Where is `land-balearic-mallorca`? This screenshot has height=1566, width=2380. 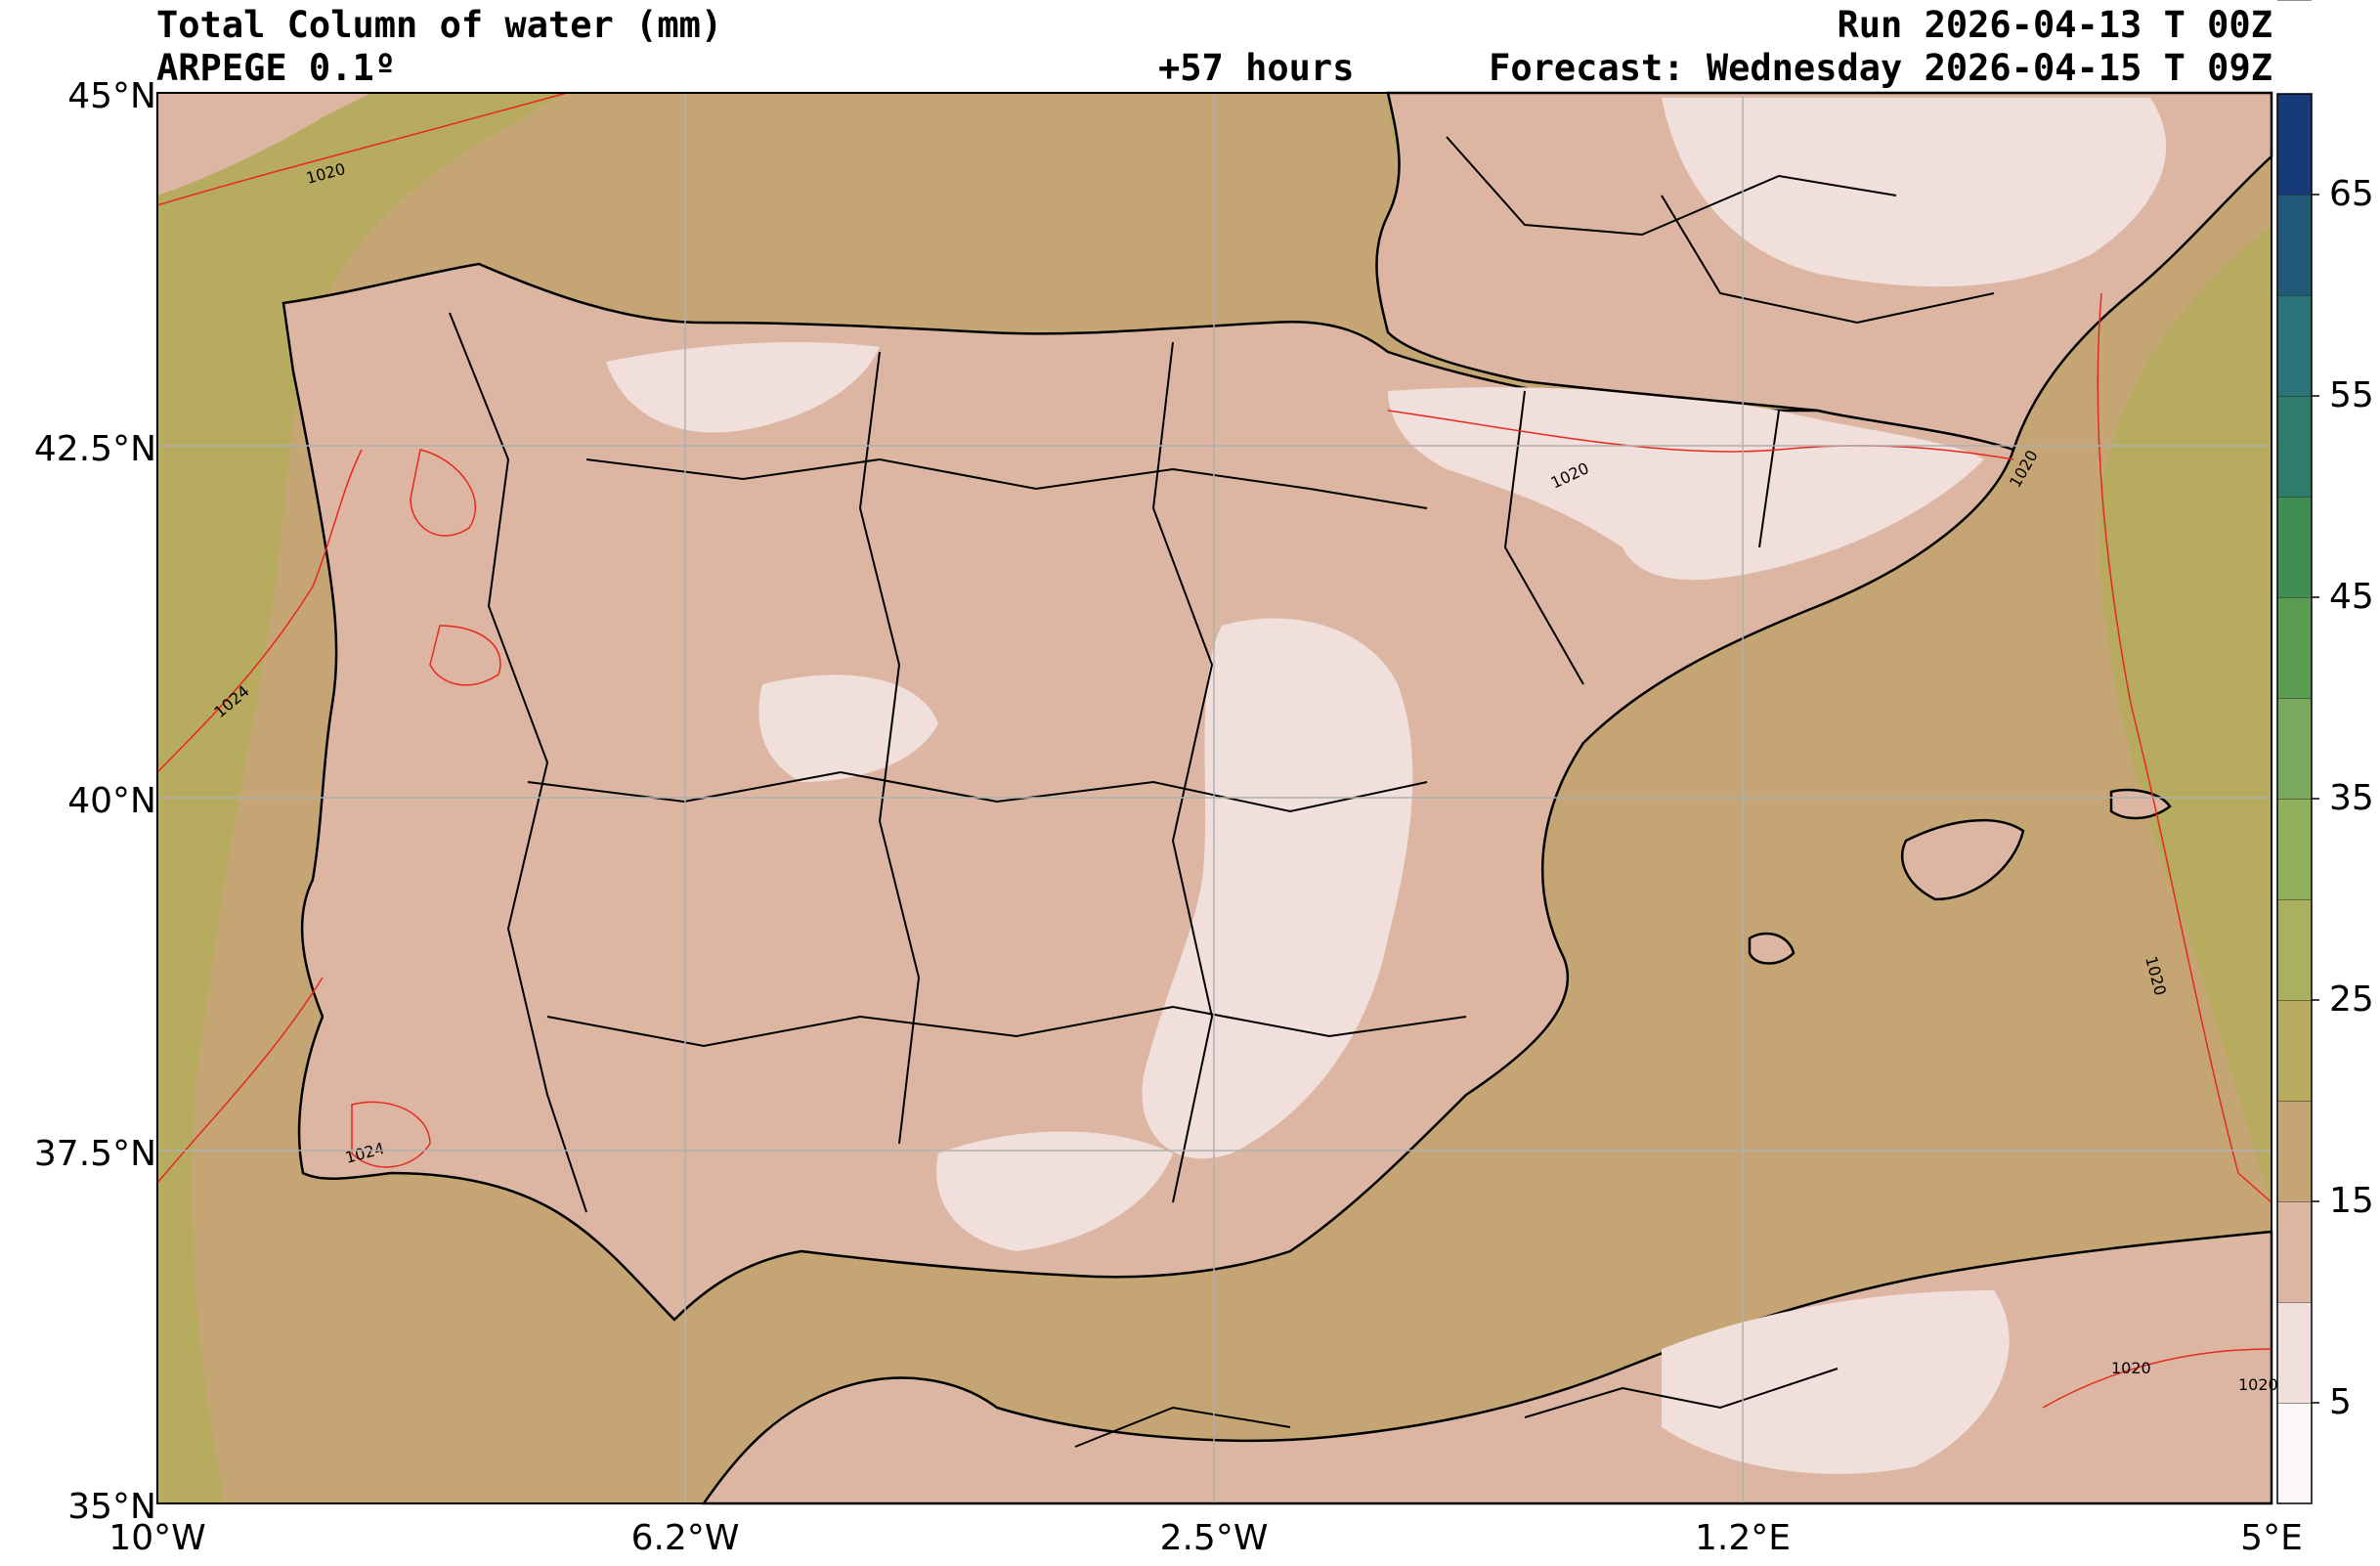 land-balearic-mallorca is located at coordinates (1963, 859).